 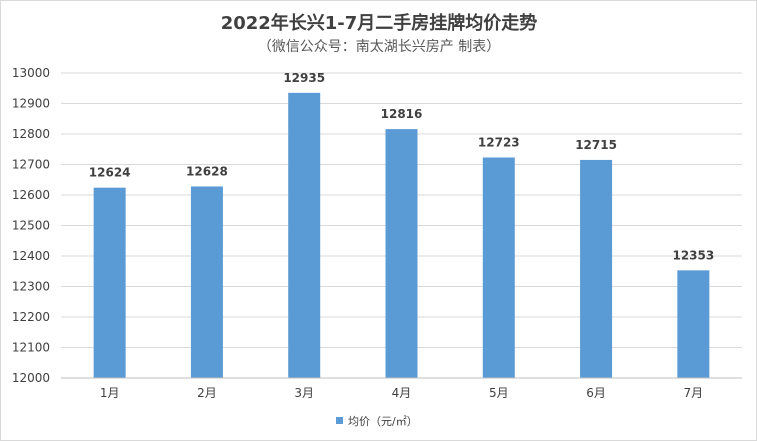 What do you see at coordinates (31, 165) in the screenshot?
I see `y-tick-label: 12700` at bounding box center [31, 165].